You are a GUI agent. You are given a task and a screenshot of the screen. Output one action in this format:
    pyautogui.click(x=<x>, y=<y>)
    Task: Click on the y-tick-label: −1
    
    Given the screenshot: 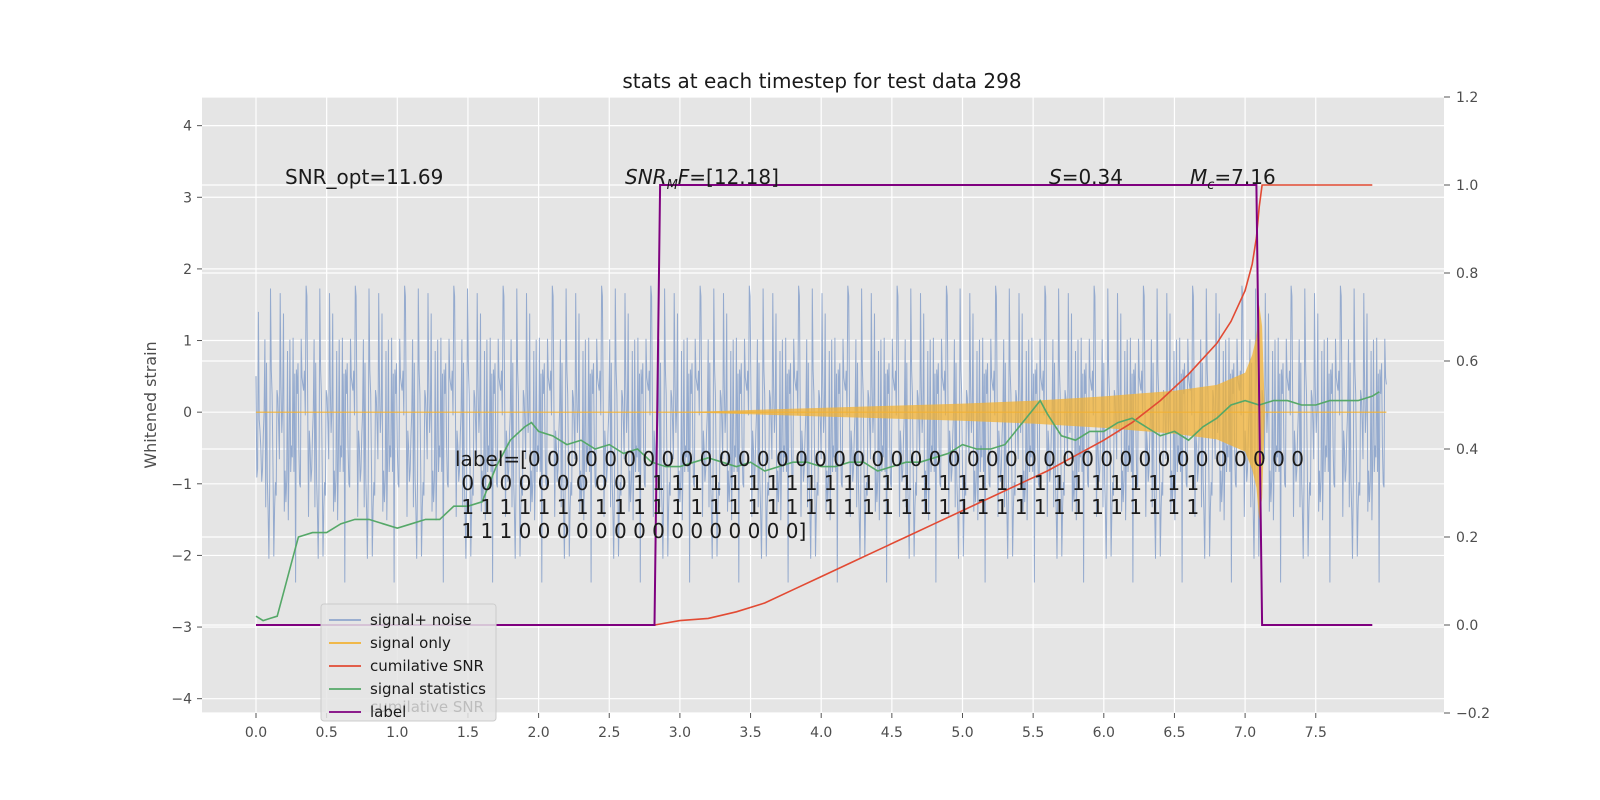 What is the action you would take?
    pyautogui.click(x=181, y=485)
    